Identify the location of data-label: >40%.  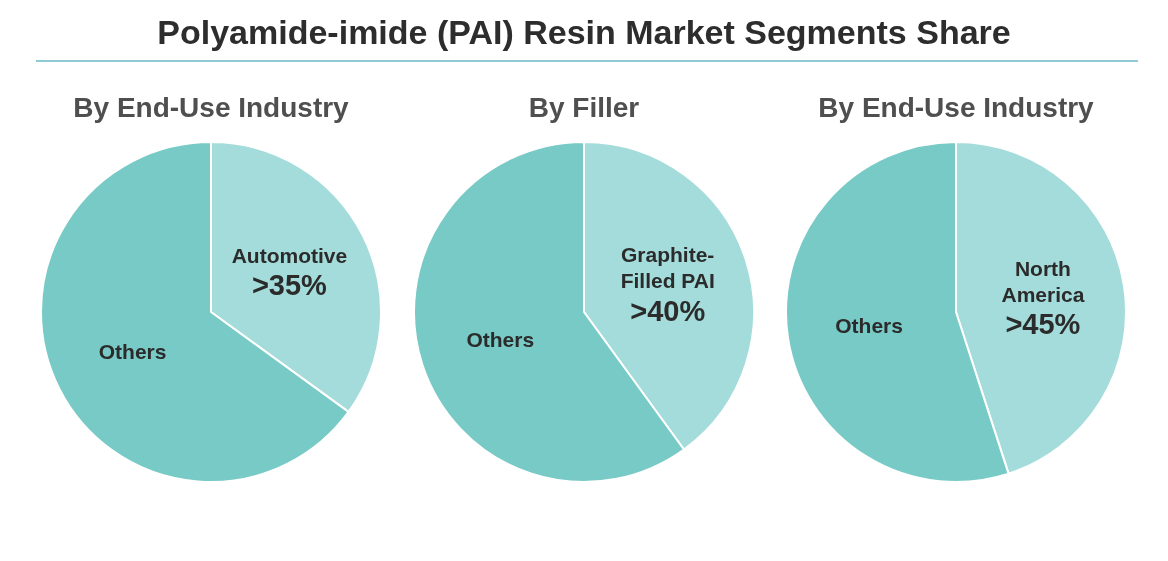
(667, 310).